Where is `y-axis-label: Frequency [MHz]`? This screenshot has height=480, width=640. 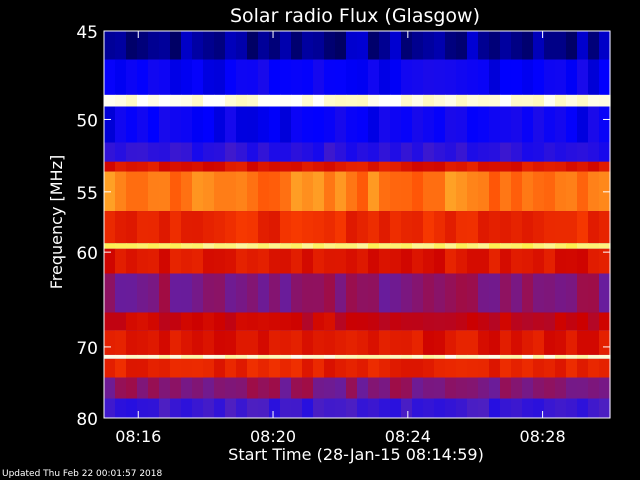 y-axis-label: Frequency [MHz] is located at coordinates (56, 222).